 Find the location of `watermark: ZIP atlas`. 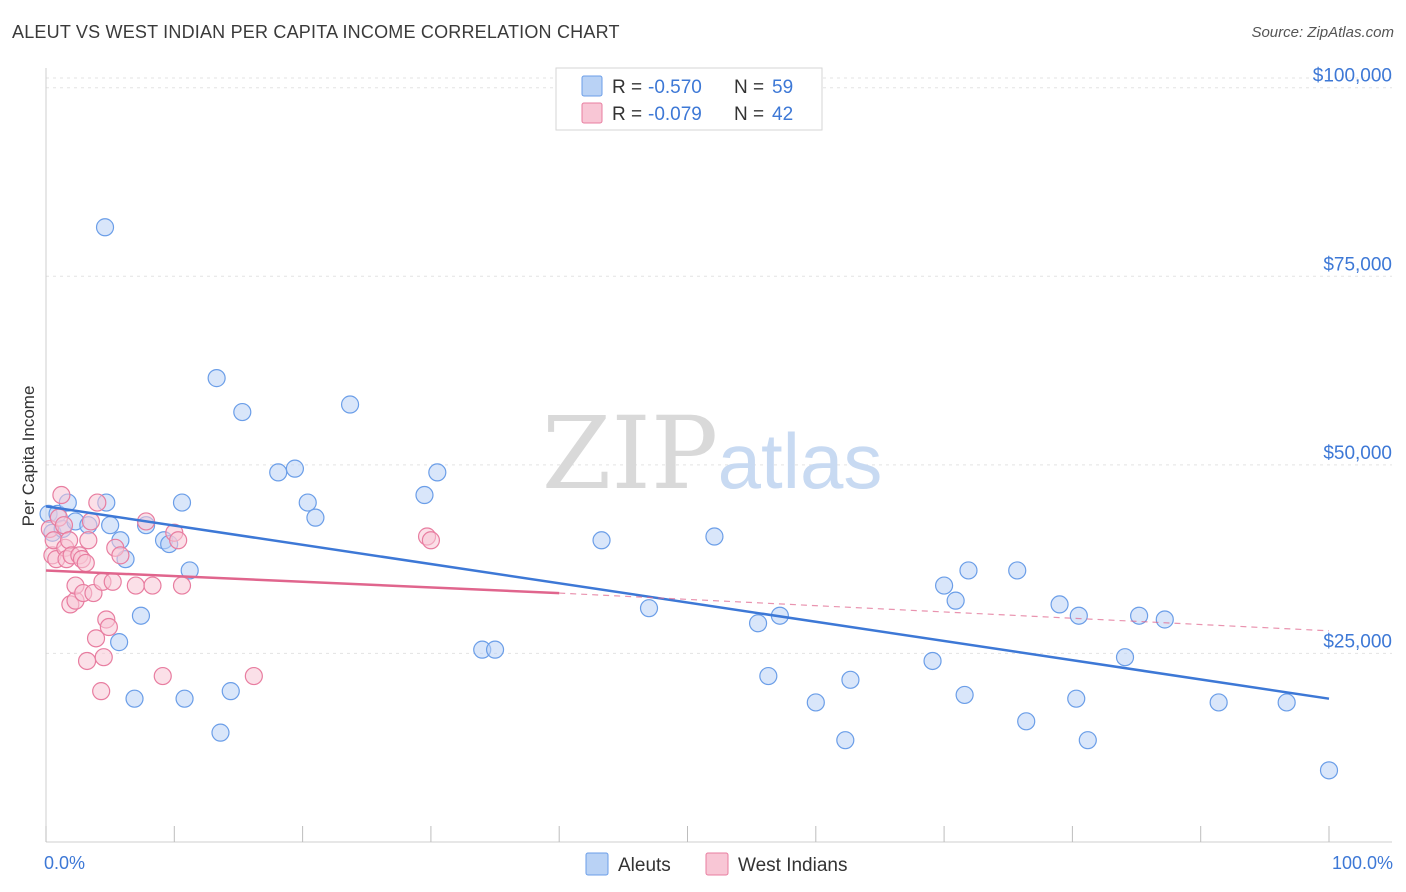

watermark: ZIP atlas is located at coordinates (712, 453).